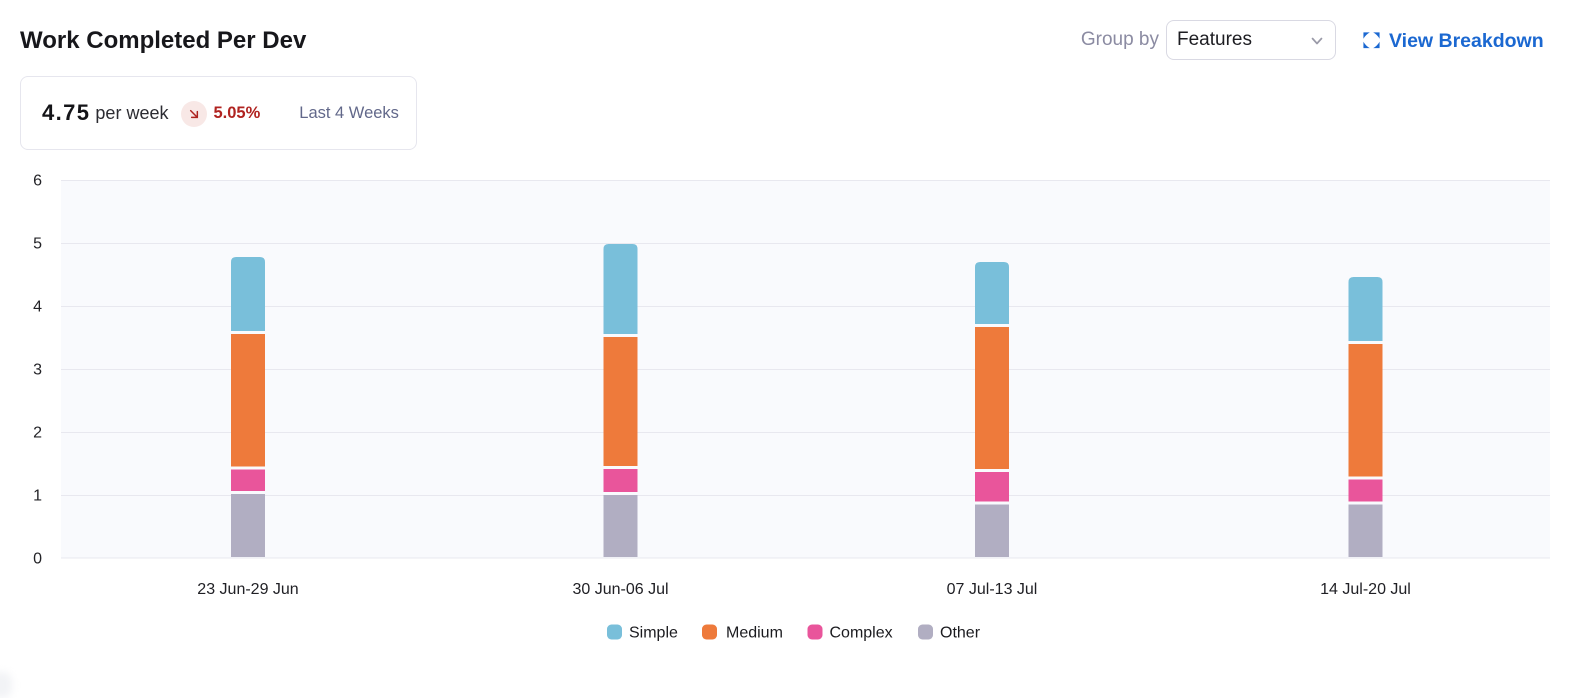  Describe the element at coordinates (37, 496) in the screenshot. I see `svg-text: 1` at that location.